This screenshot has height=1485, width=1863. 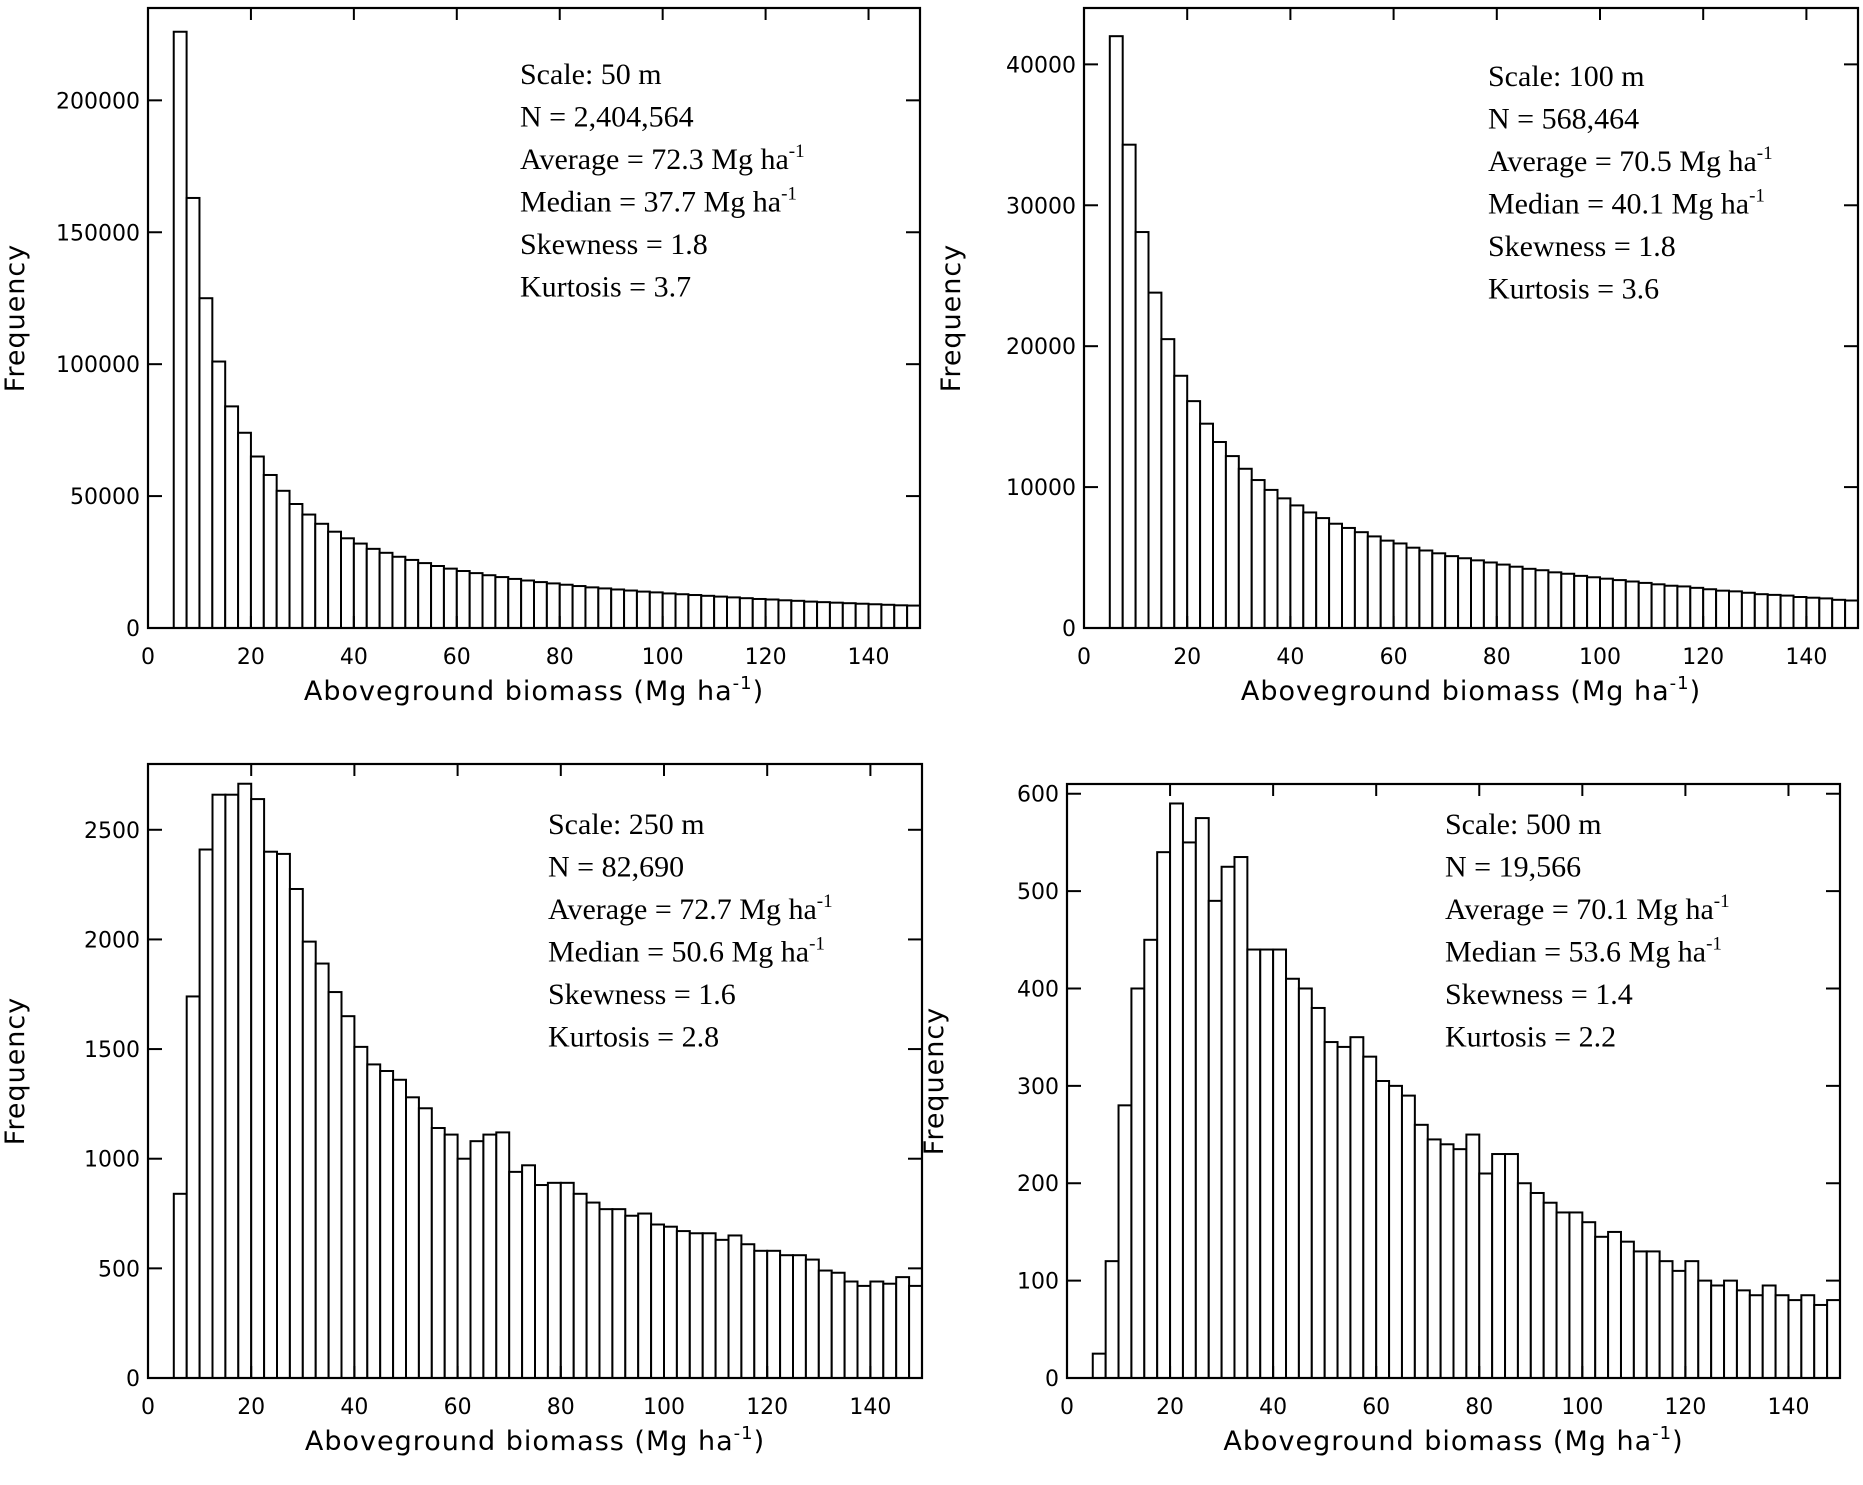 What do you see at coordinates (642, 994) in the screenshot?
I see `stats-line: Skewness = 1.6` at bounding box center [642, 994].